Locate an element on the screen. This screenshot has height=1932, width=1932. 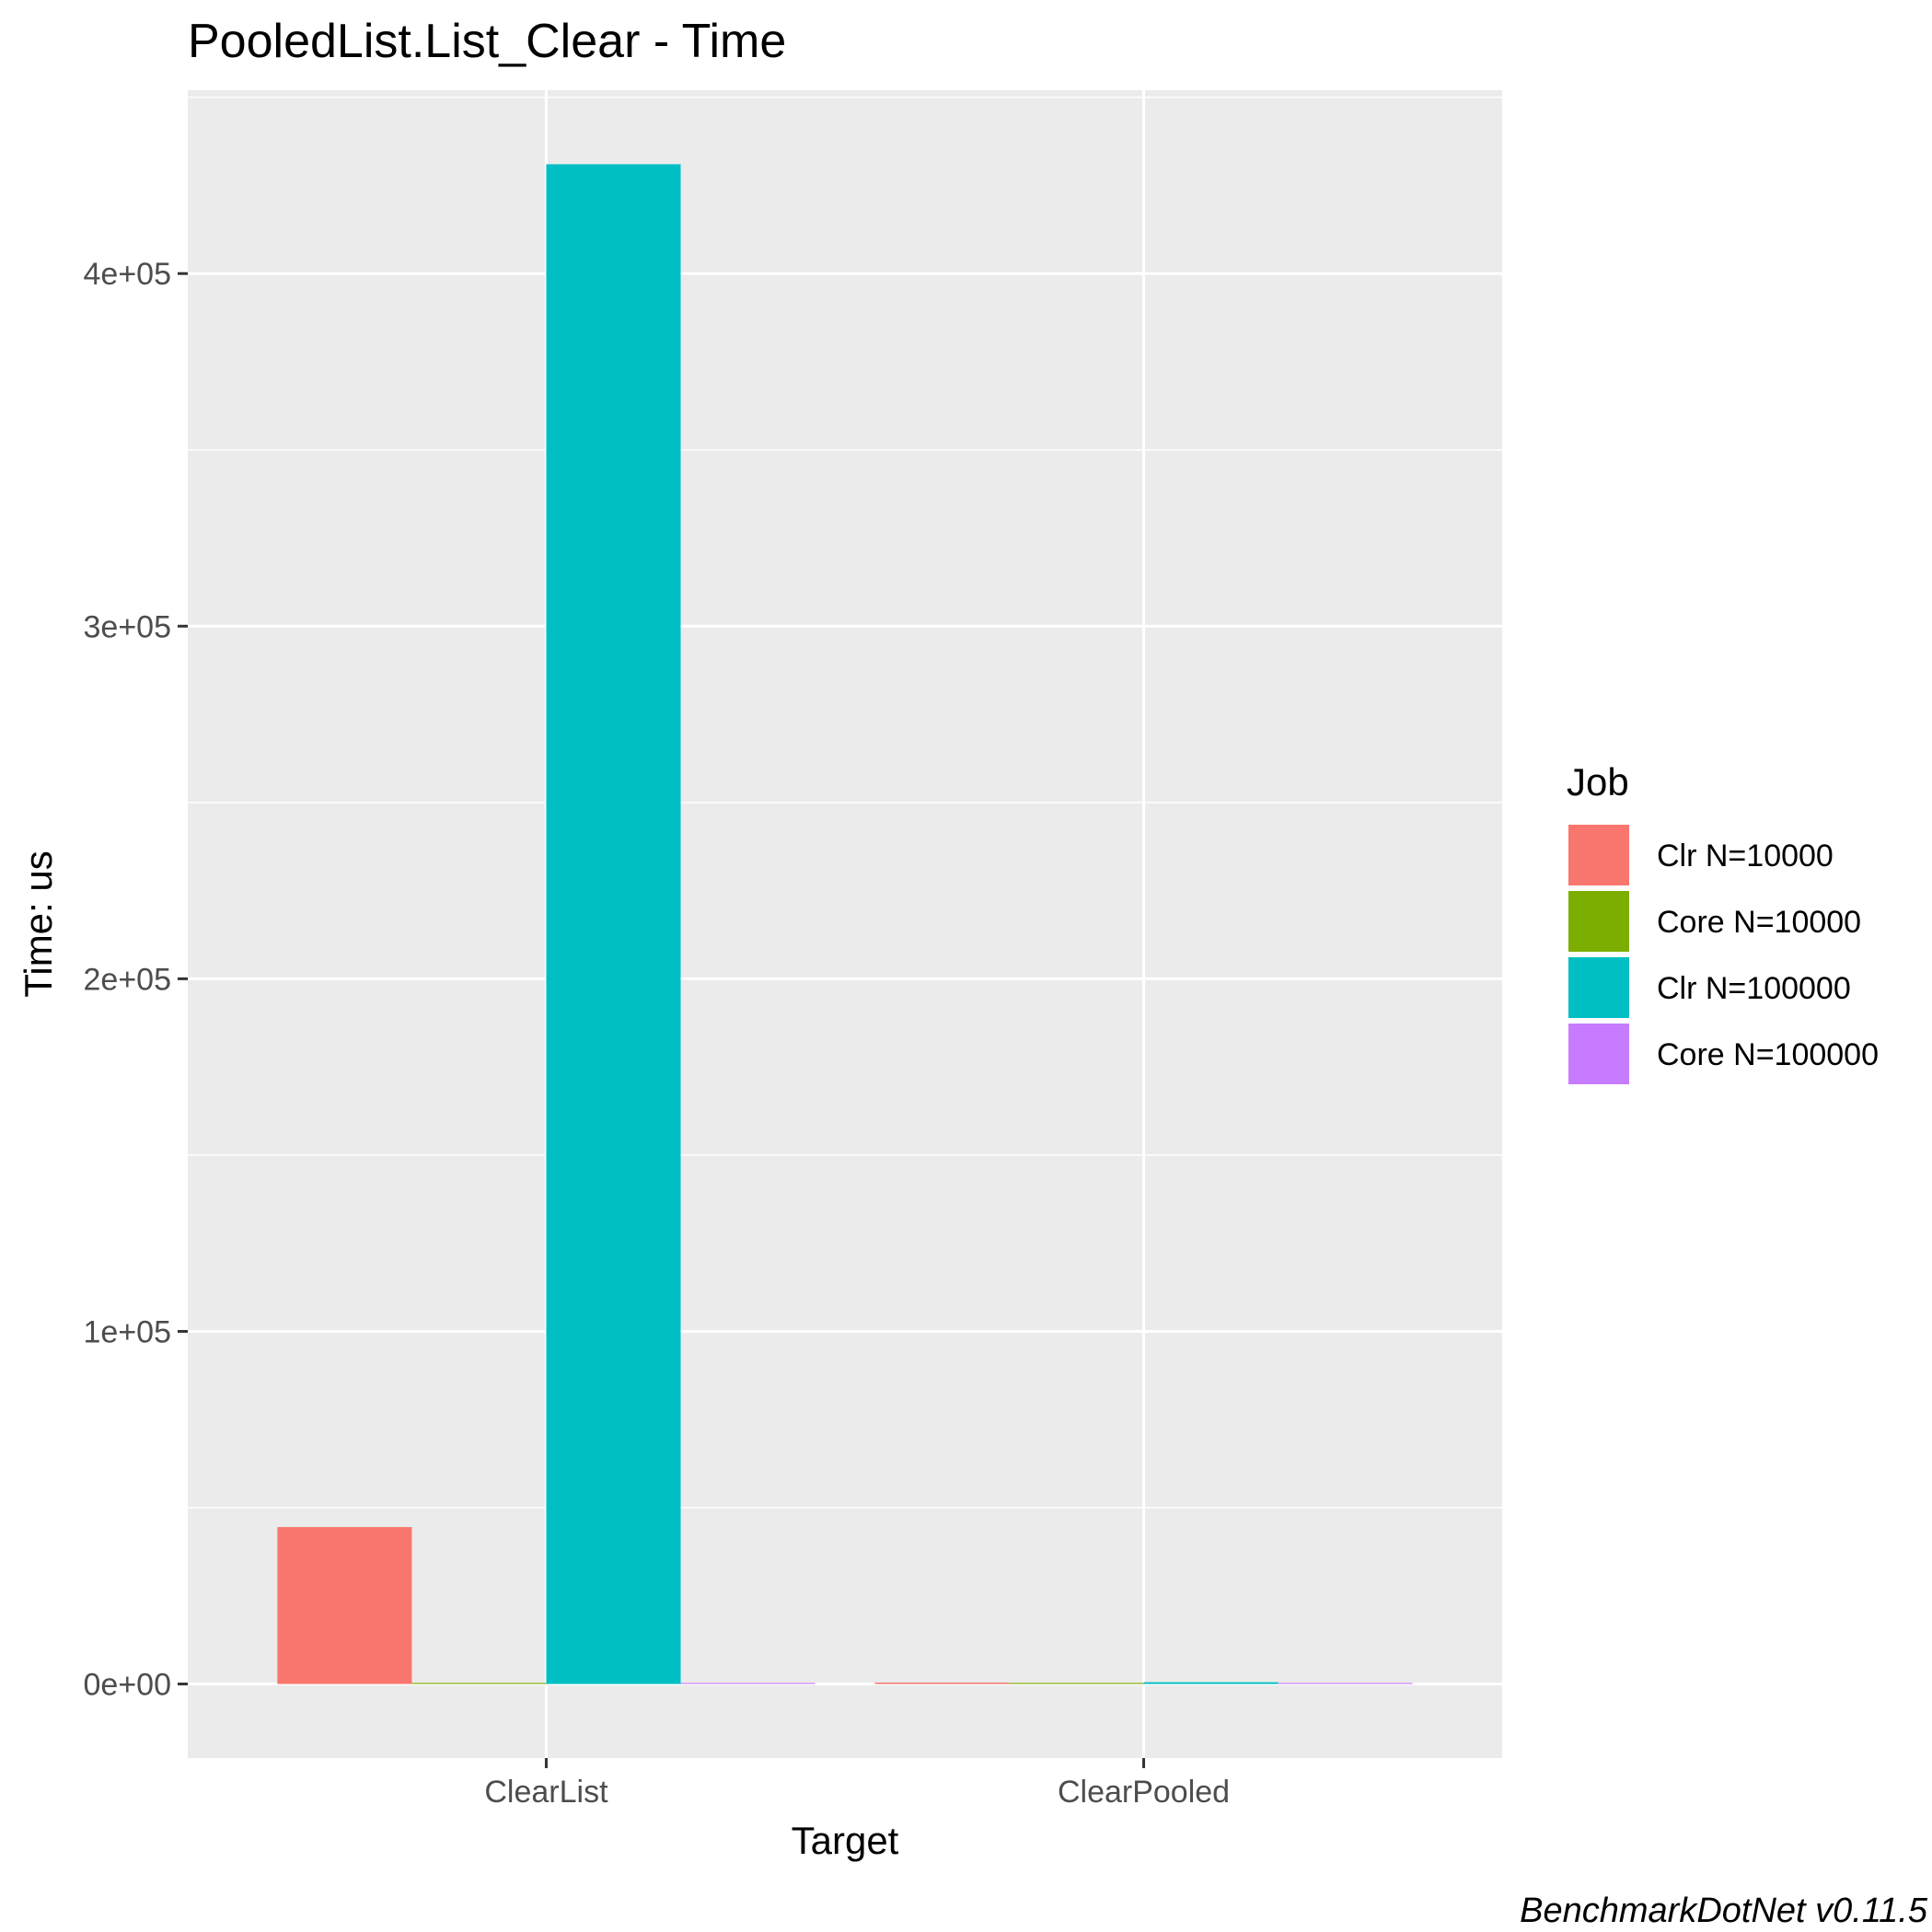
legend-title: Job is located at coordinates (1598, 782).